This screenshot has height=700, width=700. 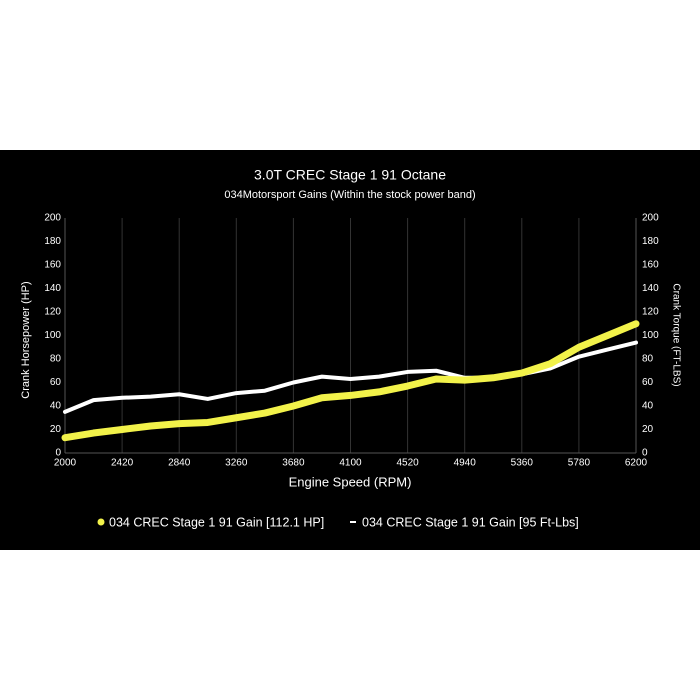 What do you see at coordinates (350, 381) in the screenshot?
I see `series-line` at bounding box center [350, 381].